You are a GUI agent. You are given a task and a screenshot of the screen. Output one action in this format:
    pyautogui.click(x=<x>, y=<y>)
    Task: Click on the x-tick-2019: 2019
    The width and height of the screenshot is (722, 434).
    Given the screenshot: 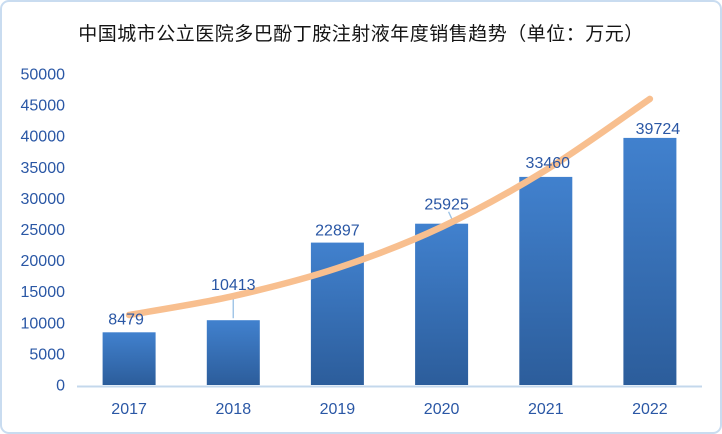 What is the action you would take?
    pyautogui.click(x=338, y=409)
    